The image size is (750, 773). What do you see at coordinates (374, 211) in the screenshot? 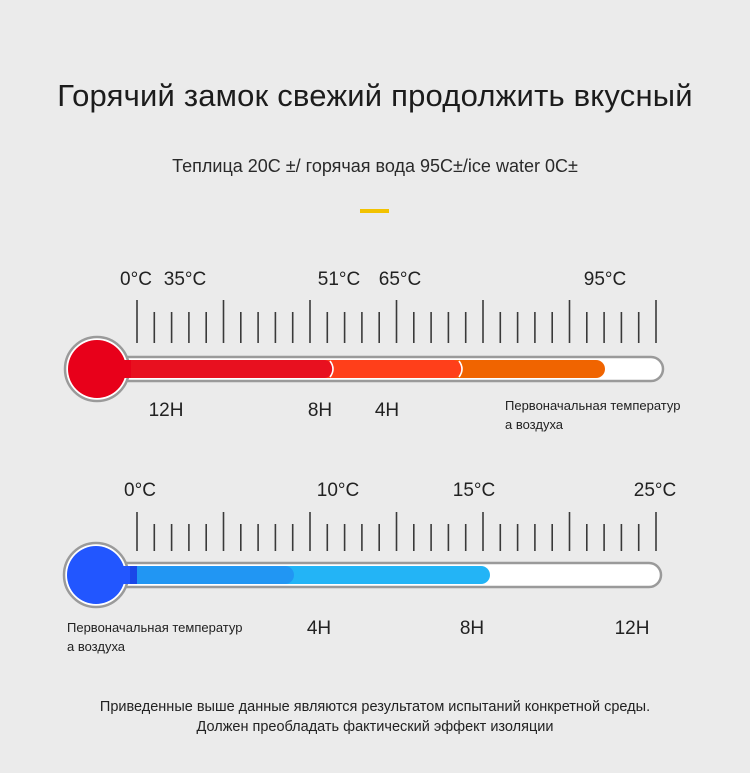
I see `accent-divider` at bounding box center [374, 211].